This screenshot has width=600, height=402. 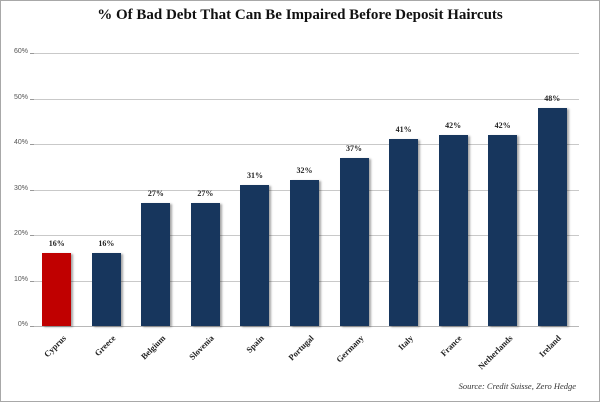 What do you see at coordinates (304, 171) in the screenshot?
I see `data-label: 32%` at bounding box center [304, 171].